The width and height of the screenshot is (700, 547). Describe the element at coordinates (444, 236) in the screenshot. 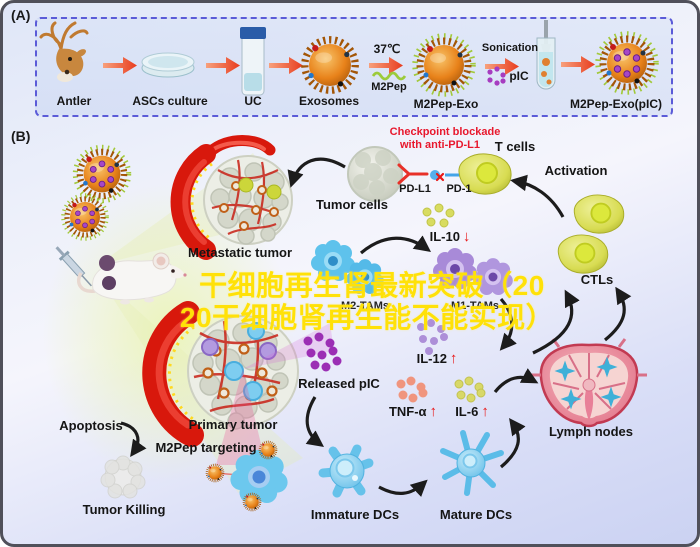

I see `il10-name: IL-10` at that location.